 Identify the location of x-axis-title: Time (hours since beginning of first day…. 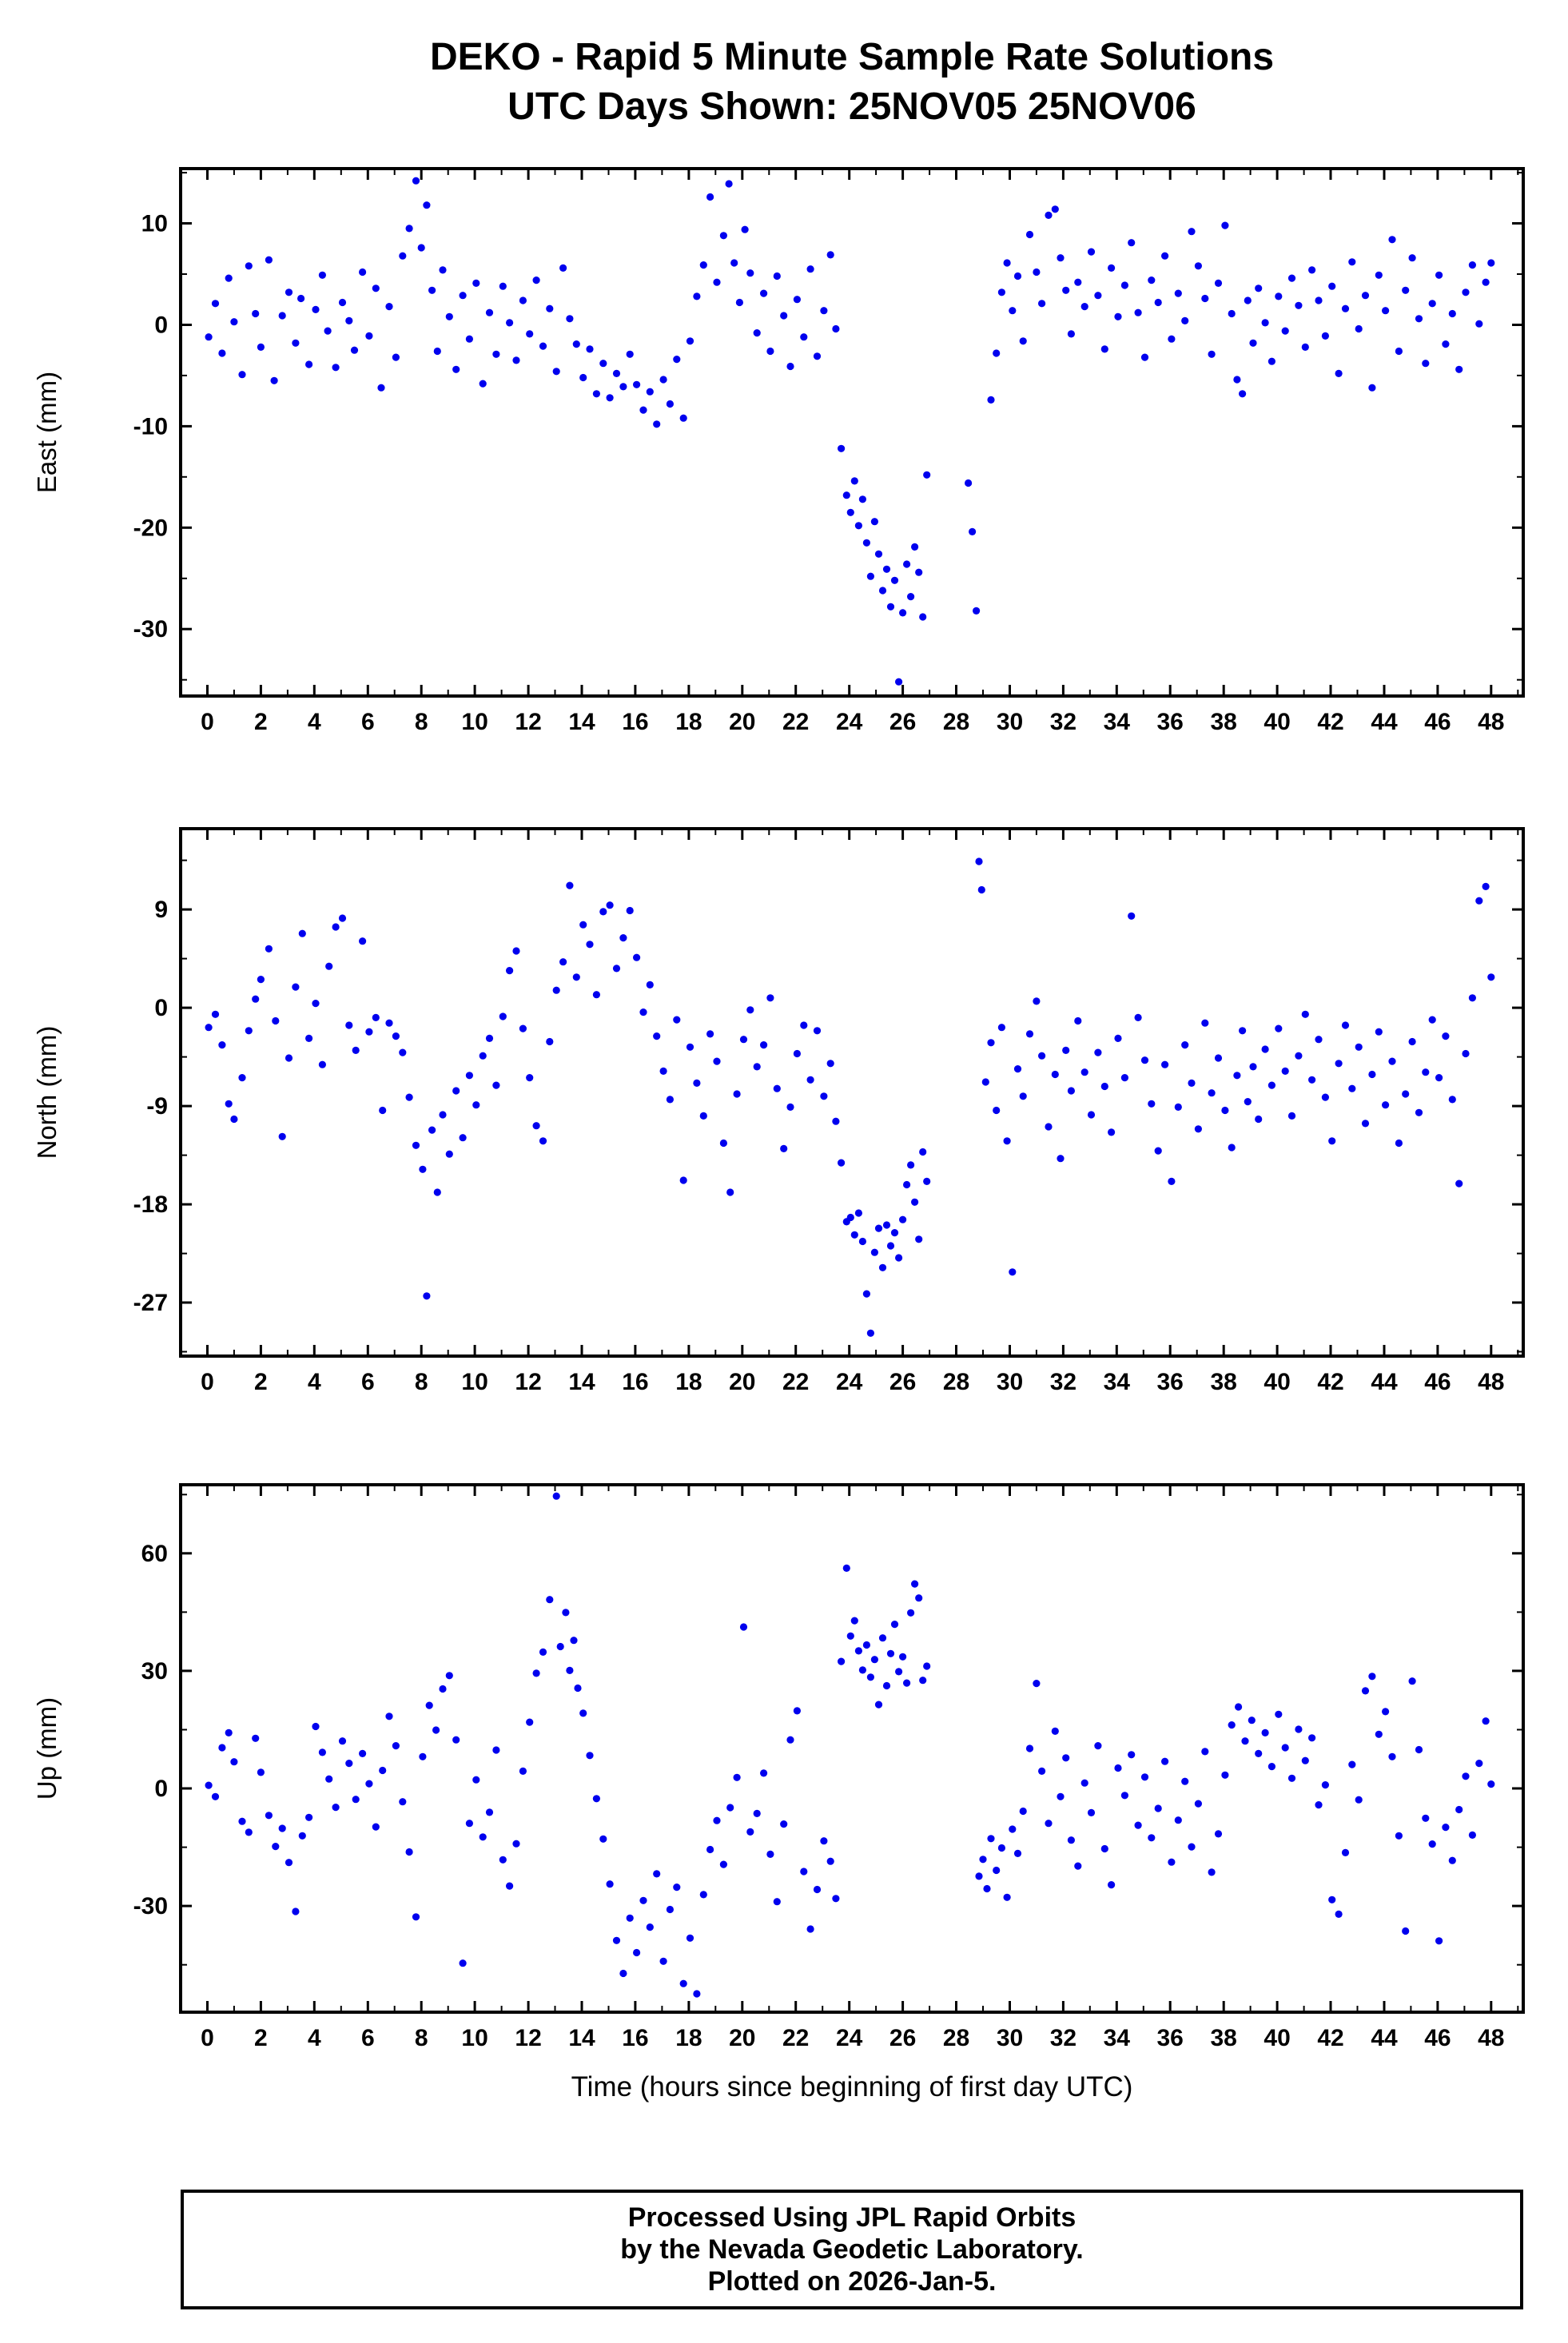
(852, 2086).